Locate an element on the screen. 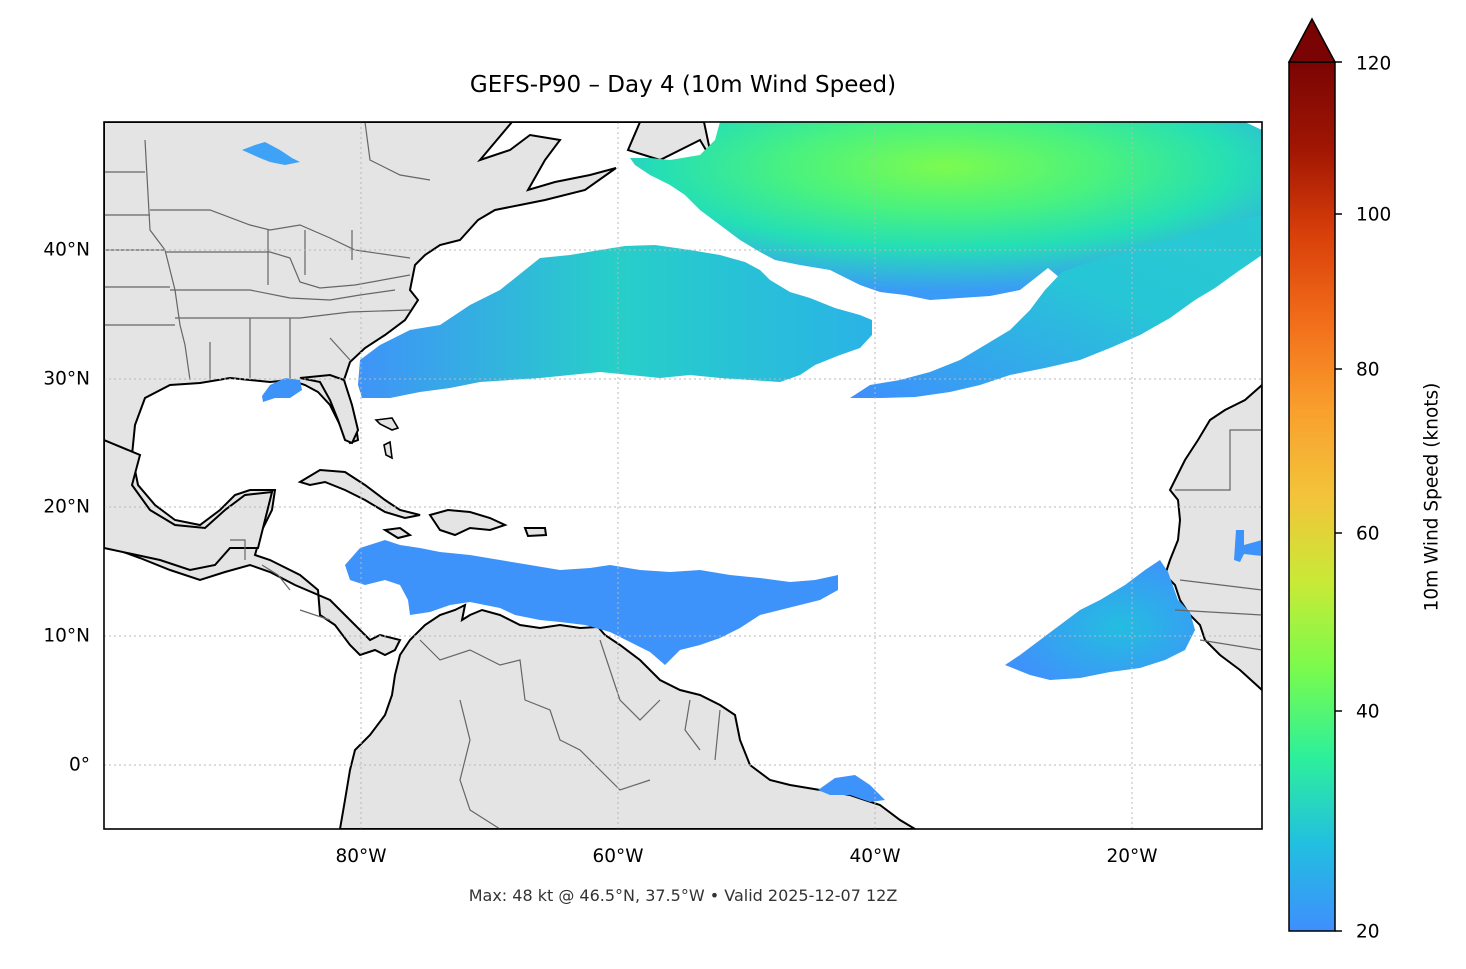 Image resolution: width=1466 pixels, height=969 pixels. wind-field-caribbean-jet is located at coordinates (591, 602).